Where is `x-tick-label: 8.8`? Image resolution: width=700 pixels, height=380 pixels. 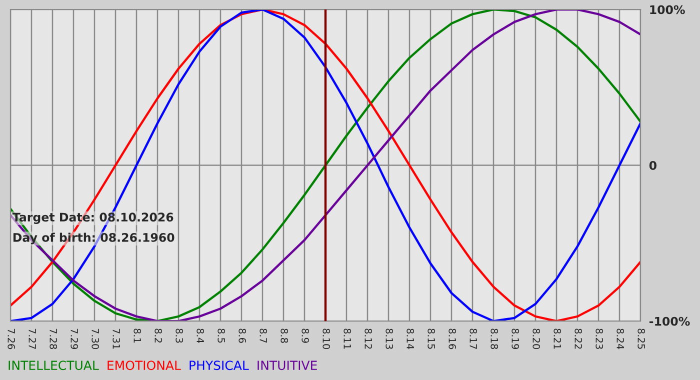 x-tick-label: 8.8 is located at coordinates (284, 335).